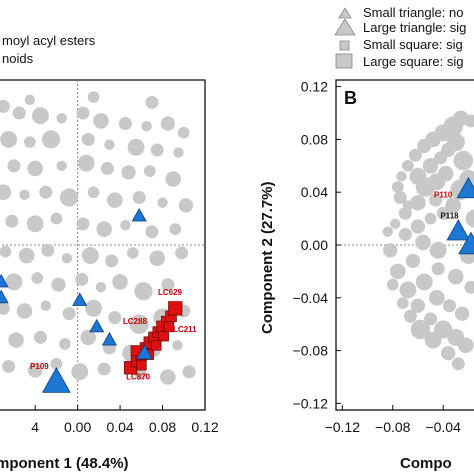  I want to click on panel-b-x-tick-label: −0.04, so click(443, 427).